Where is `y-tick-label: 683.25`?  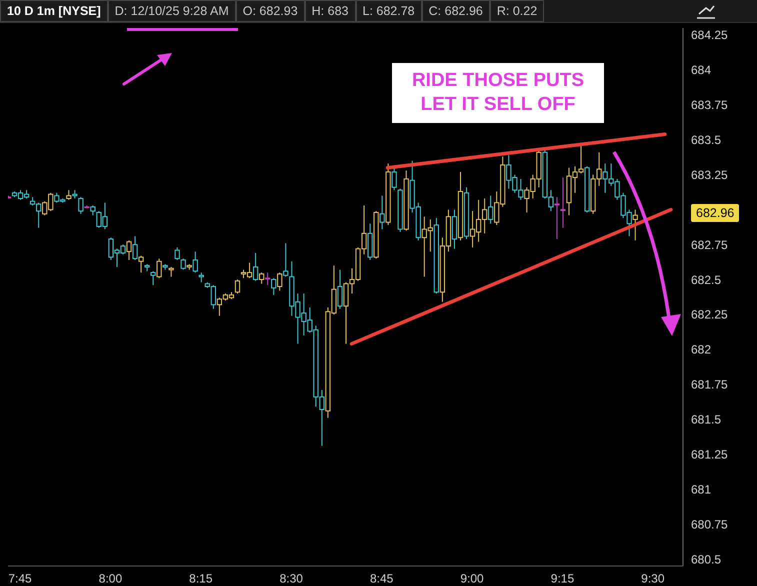
y-tick-label: 683.25 is located at coordinates (709, 175).